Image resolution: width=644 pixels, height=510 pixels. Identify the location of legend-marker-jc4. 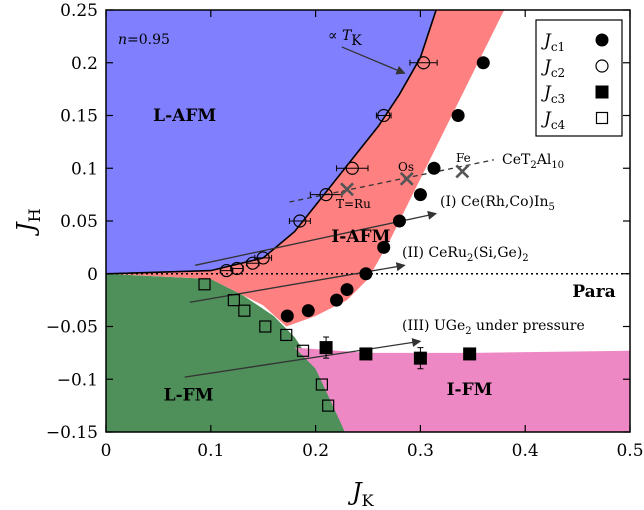
(602, 118).